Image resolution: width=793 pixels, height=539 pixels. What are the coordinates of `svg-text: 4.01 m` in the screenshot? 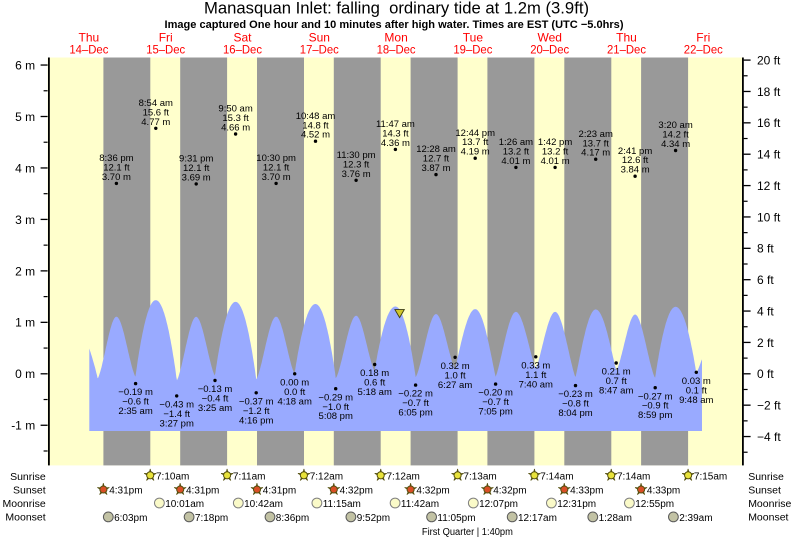 It's located at (515, 161).